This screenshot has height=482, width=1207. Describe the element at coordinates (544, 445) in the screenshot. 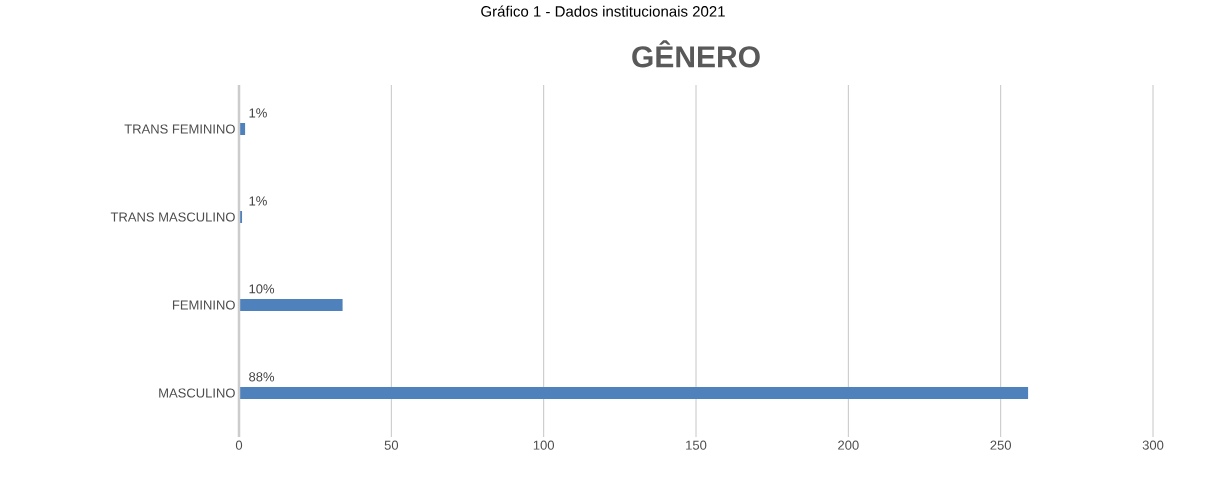

I see `x-tick-label: 100` at that location.